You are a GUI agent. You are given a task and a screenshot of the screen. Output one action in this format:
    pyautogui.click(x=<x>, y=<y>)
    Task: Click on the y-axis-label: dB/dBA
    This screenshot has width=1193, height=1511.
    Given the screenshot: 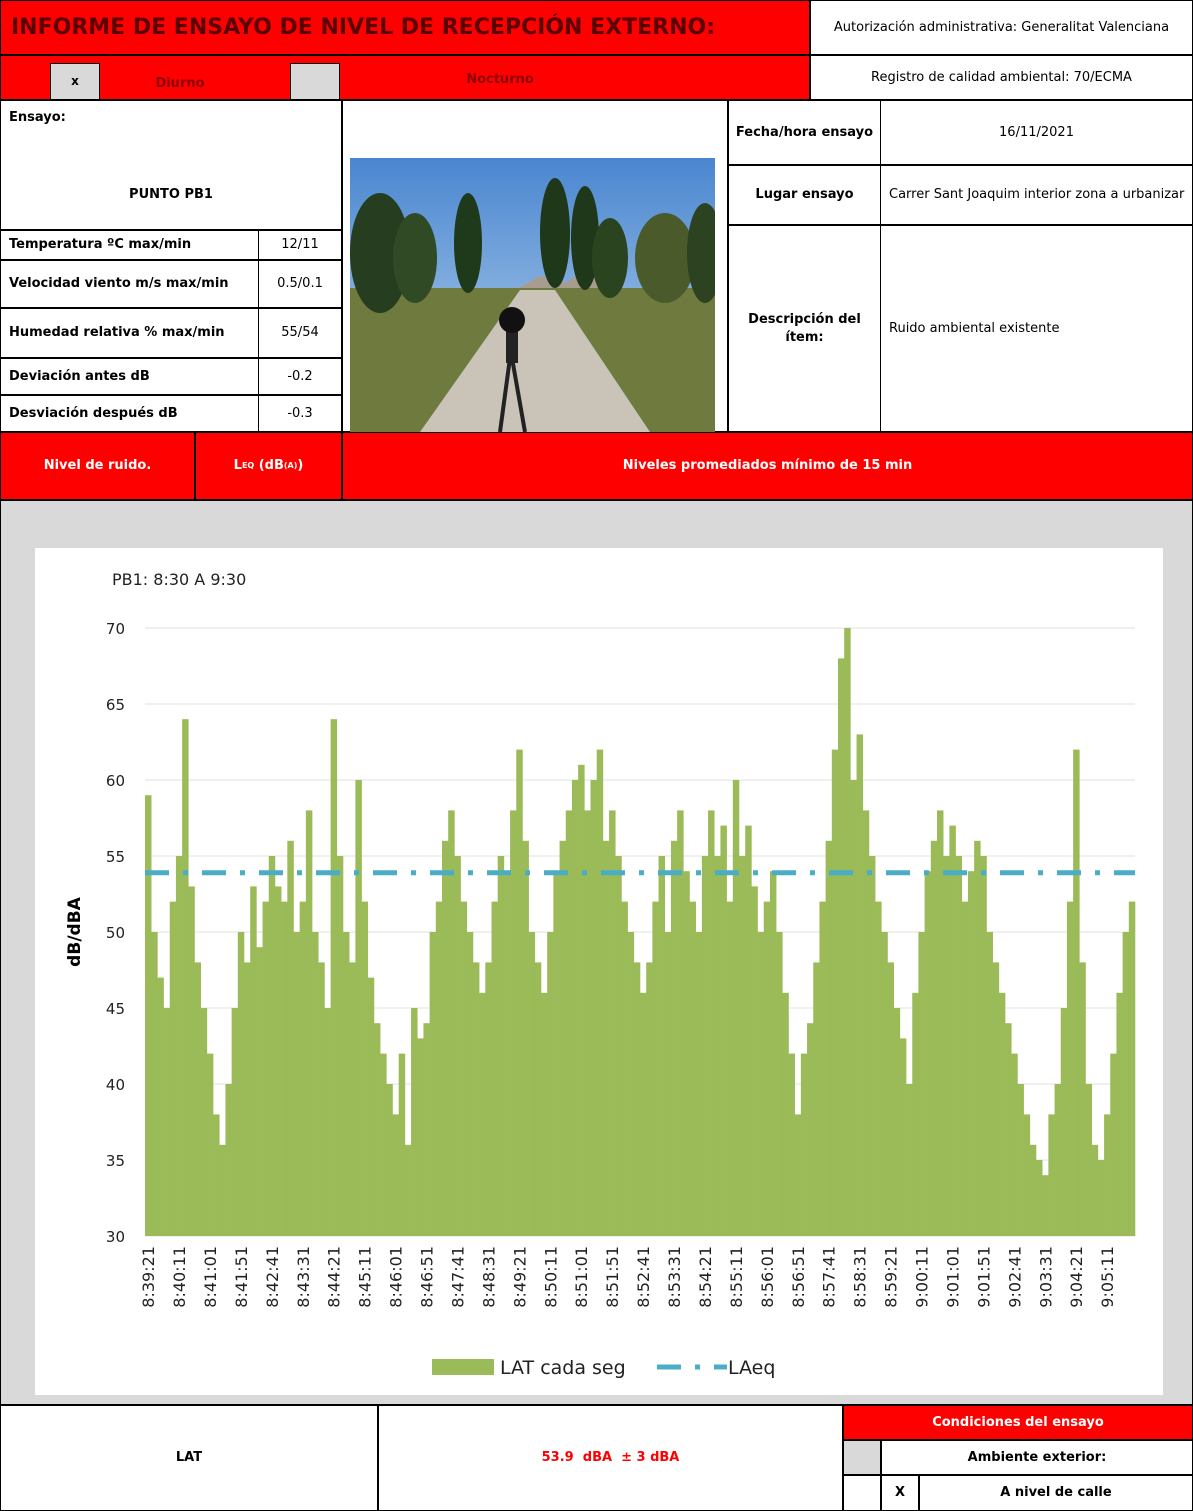 What is the action you would take?
    pyautogui.click(x=75, y=931)
    